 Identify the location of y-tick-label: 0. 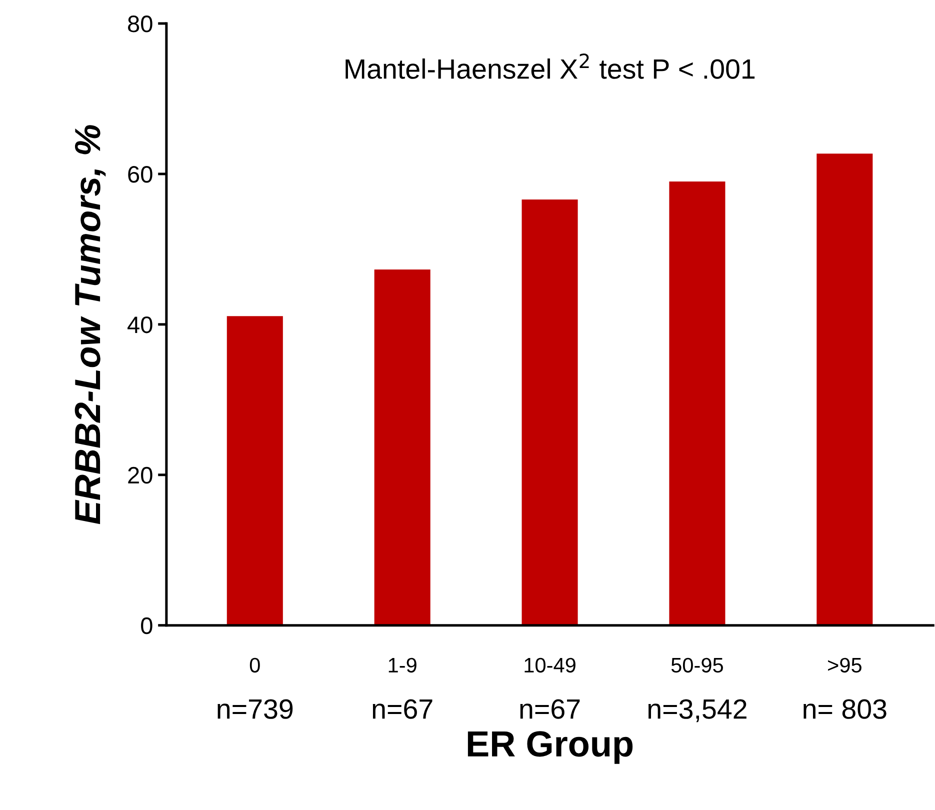
(146, 625).